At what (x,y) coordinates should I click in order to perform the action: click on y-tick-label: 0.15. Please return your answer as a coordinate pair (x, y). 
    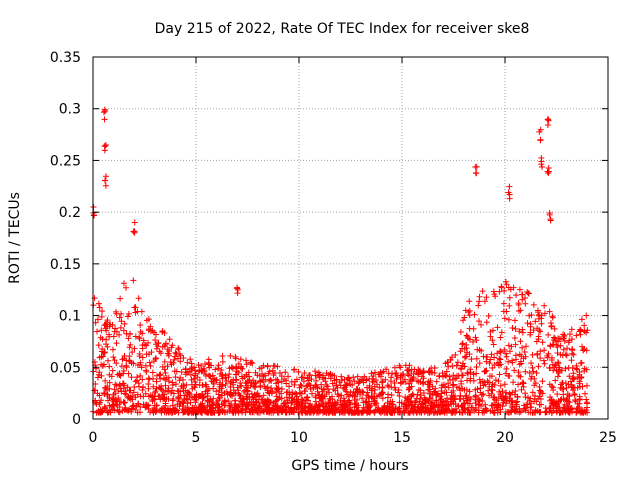
    Looking at the image, I should click on (65, 265).